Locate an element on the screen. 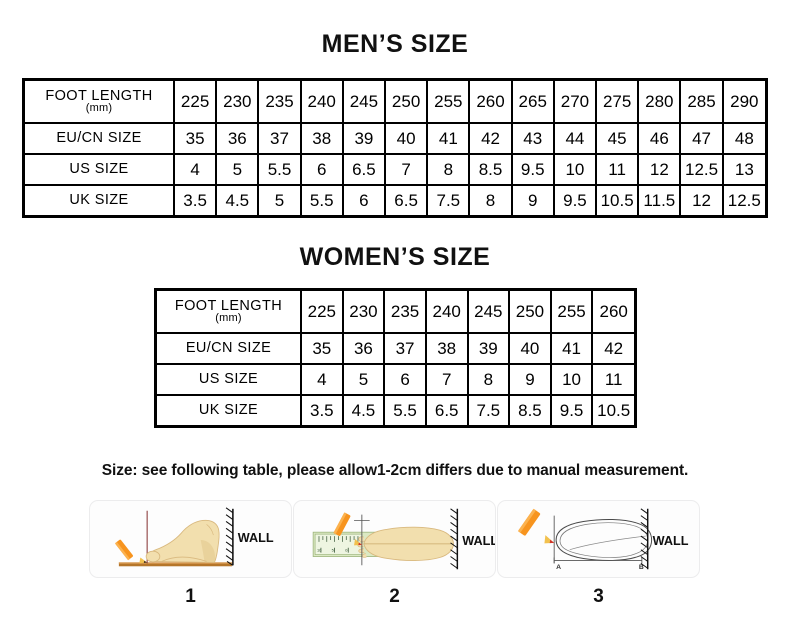 This screenshot has height=632, width=790. panel-number-3: 3 is located at coordinates (598, 596).